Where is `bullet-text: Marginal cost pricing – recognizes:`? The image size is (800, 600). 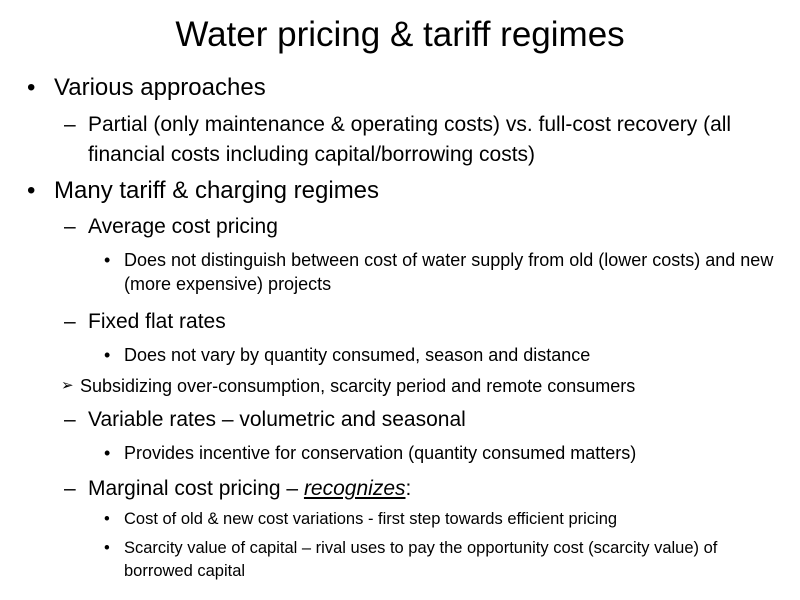
bullet-text: Marginal cost pricing – recognizes: is located at coordinates (434, 489).